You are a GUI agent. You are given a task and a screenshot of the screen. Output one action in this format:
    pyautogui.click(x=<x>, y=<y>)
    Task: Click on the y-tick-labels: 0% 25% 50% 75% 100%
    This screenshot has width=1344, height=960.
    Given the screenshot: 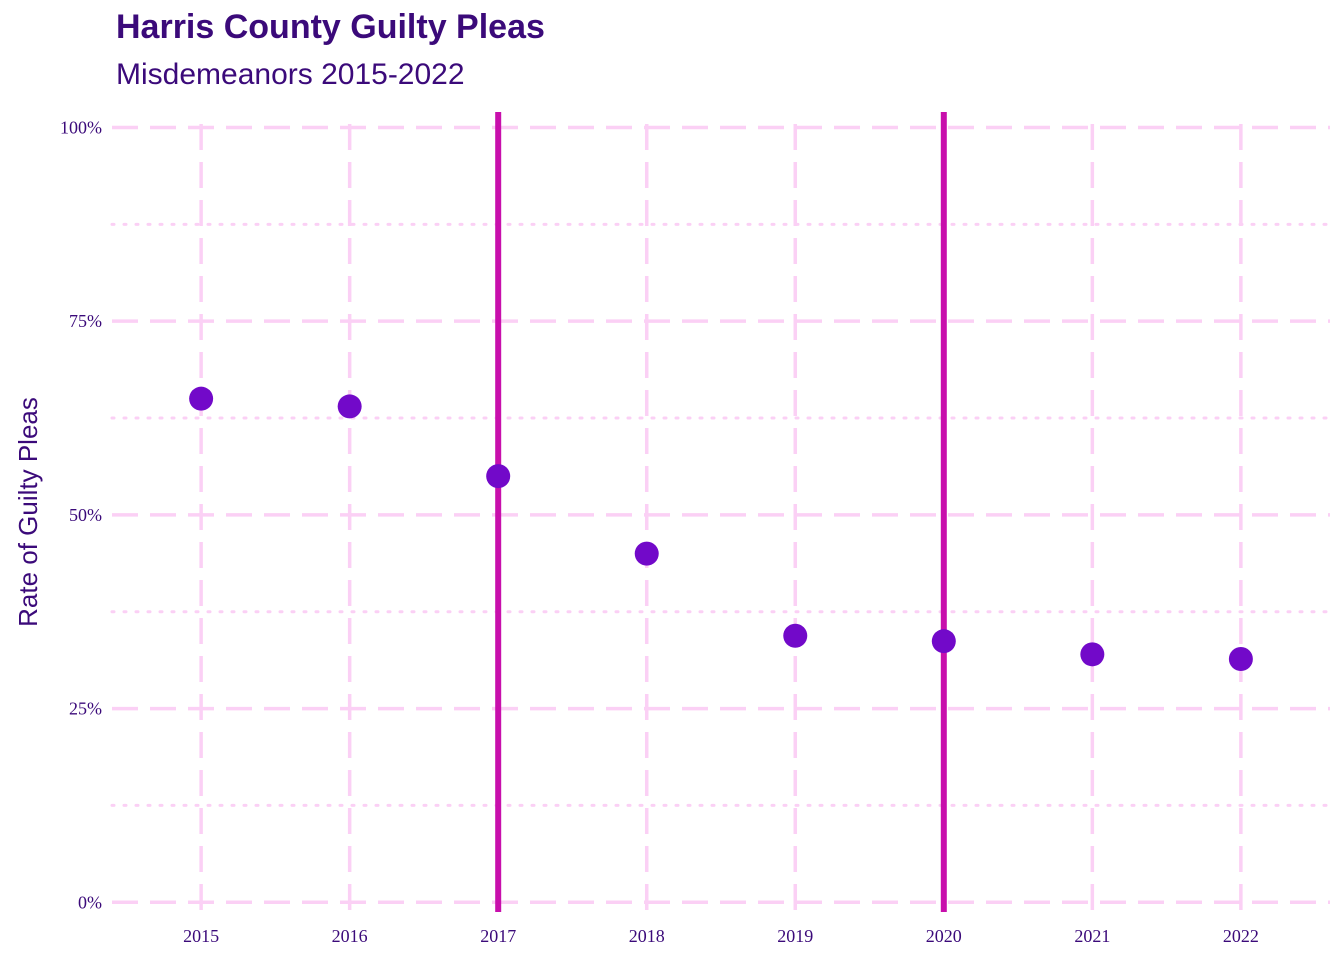 What is the action you would take?
    pyautogui.click(x=81, y=514)
    